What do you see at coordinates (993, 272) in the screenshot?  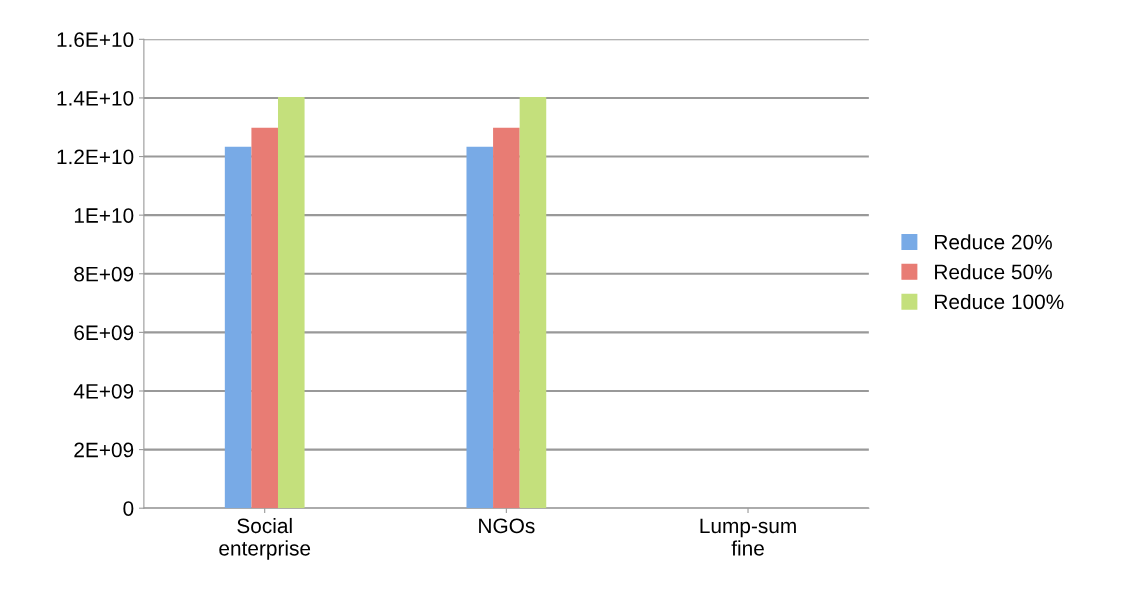 I see `legend-label: Reduce 50%` at bounding box center [993, 272].